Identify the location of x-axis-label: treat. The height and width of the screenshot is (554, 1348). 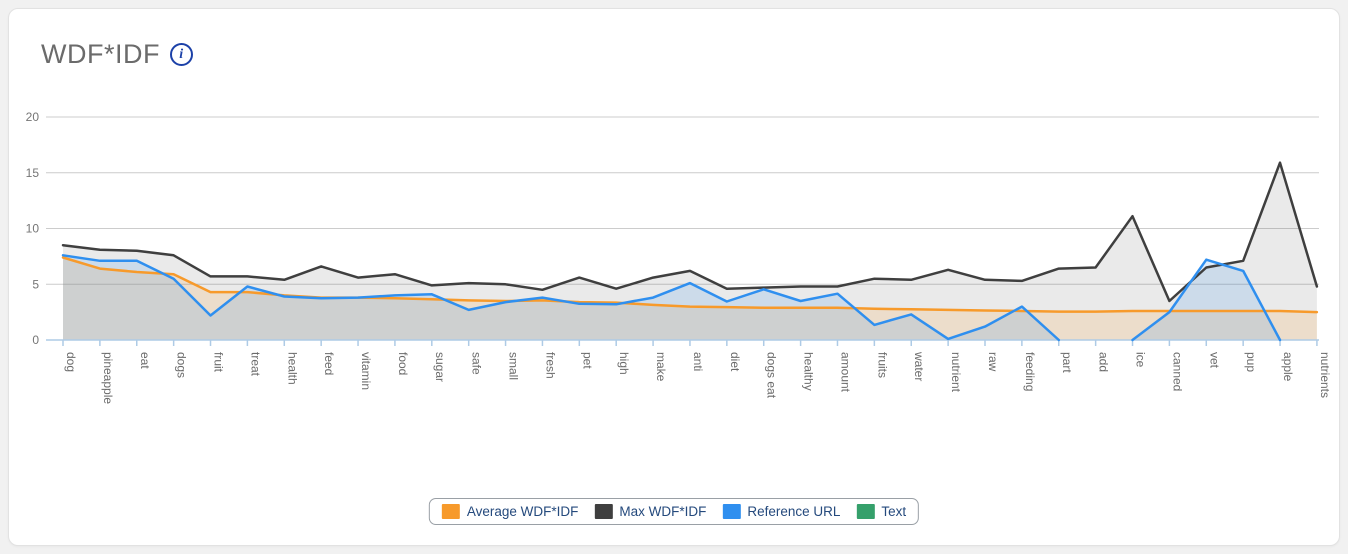
(255, 364).